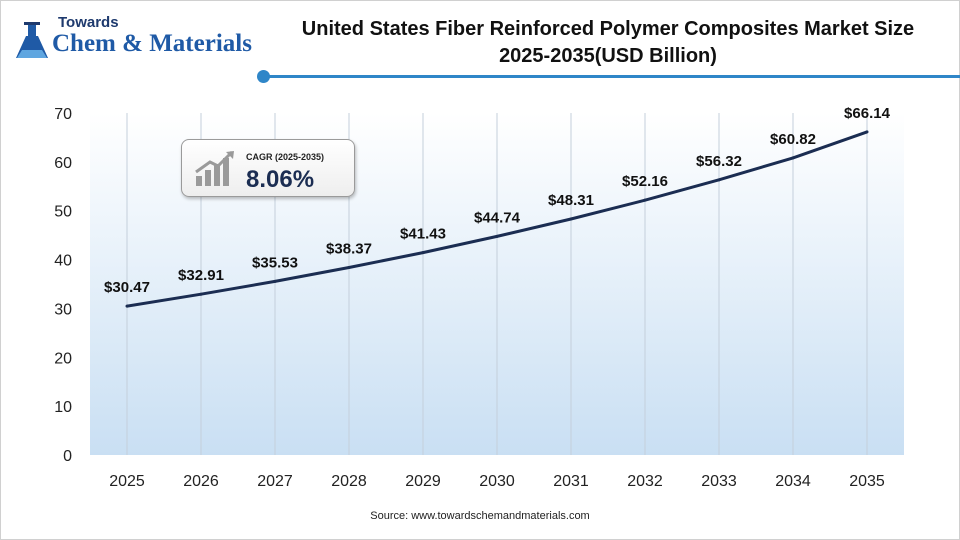 The width and height of the screenshot is (960, 540). Describe the element at coordinates (423, 481) in the screenshot. I see `x-tick-label: 2029` at that location.